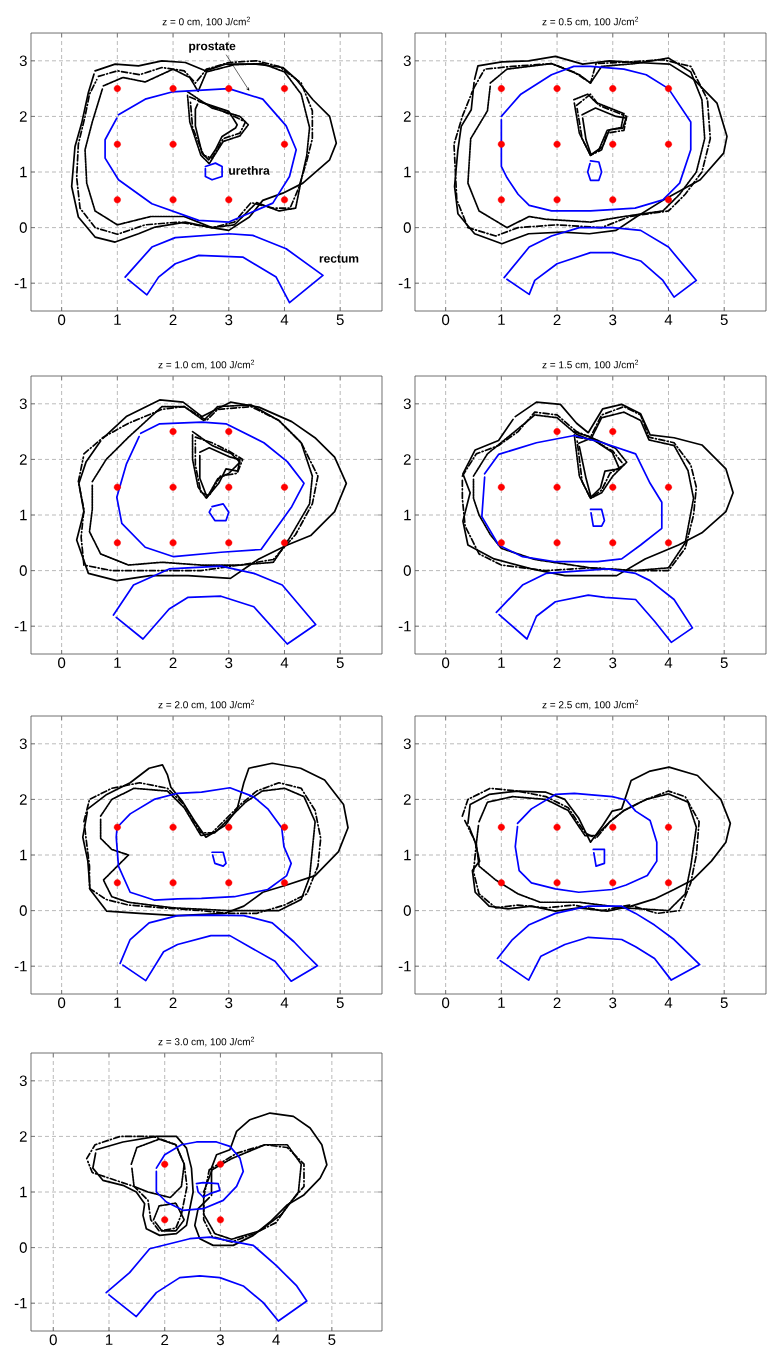 Image resolution: width=768 pixels, height=1353 pixels. What do you see at coordinates (212, 47) in the screenshot?
I see `annotation: prostate` at bounding box center [212, 47].